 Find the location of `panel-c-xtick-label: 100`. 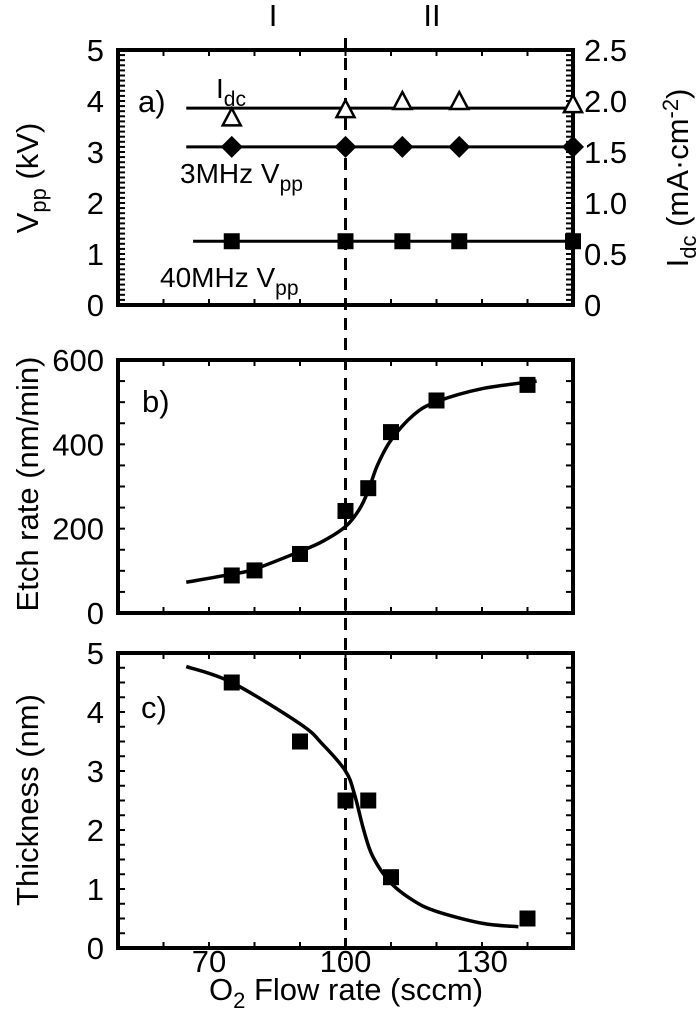

panel-c-xtick-label: 100 is located at coordinates (346, 961).